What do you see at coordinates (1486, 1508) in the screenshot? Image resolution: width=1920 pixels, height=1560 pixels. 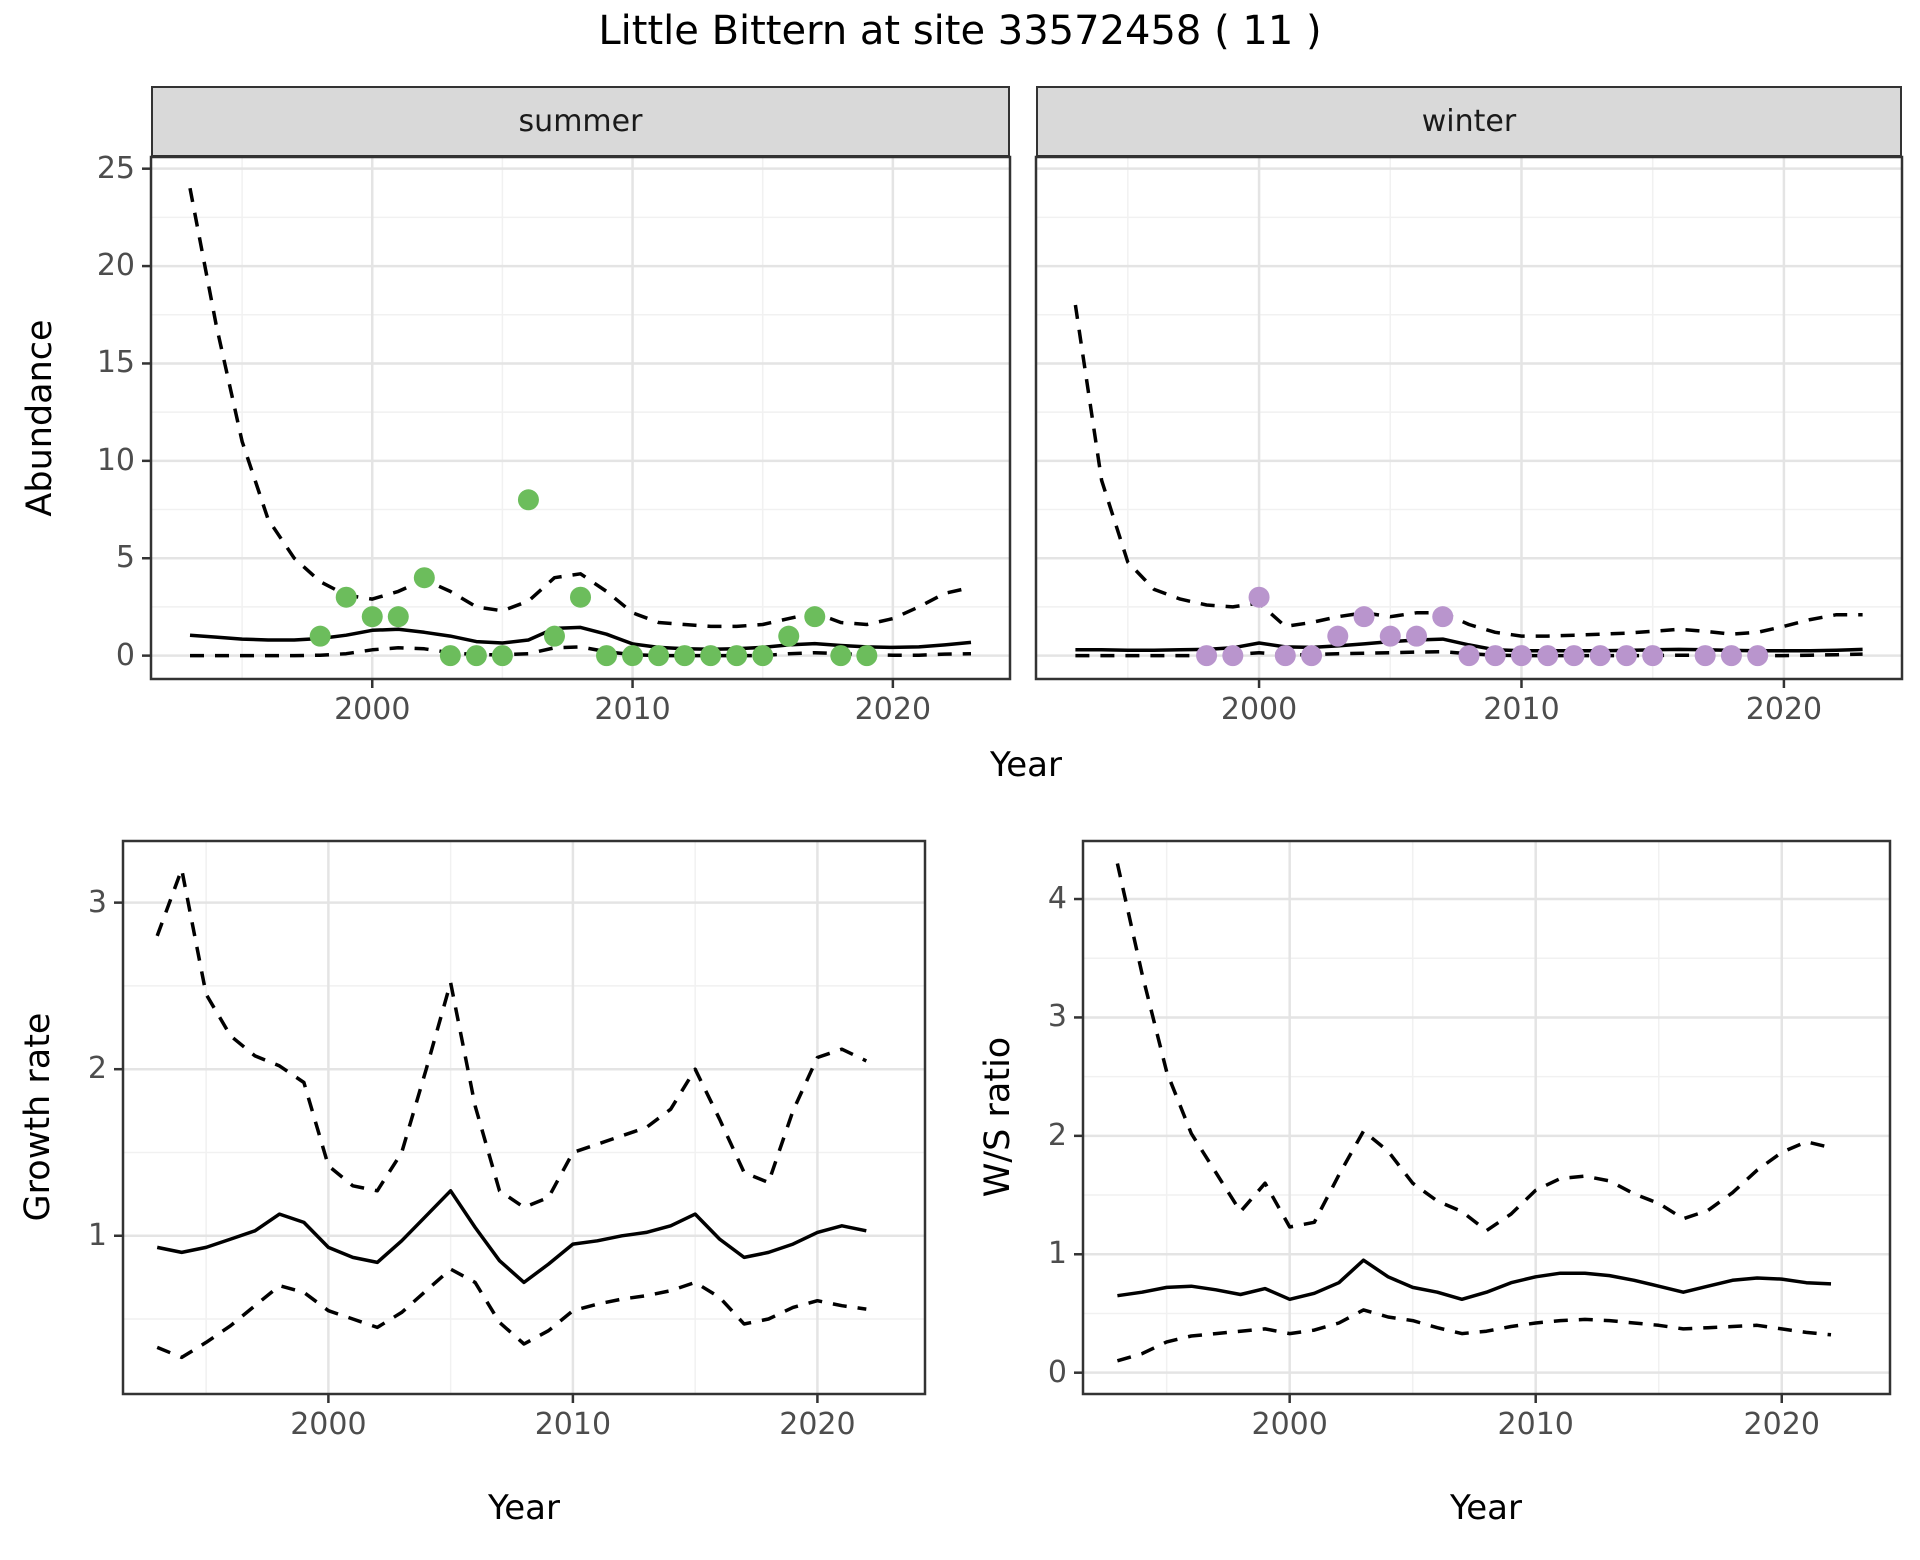 I see `year-axis-label-ws: Year` at bounding box center [1486, 1508].